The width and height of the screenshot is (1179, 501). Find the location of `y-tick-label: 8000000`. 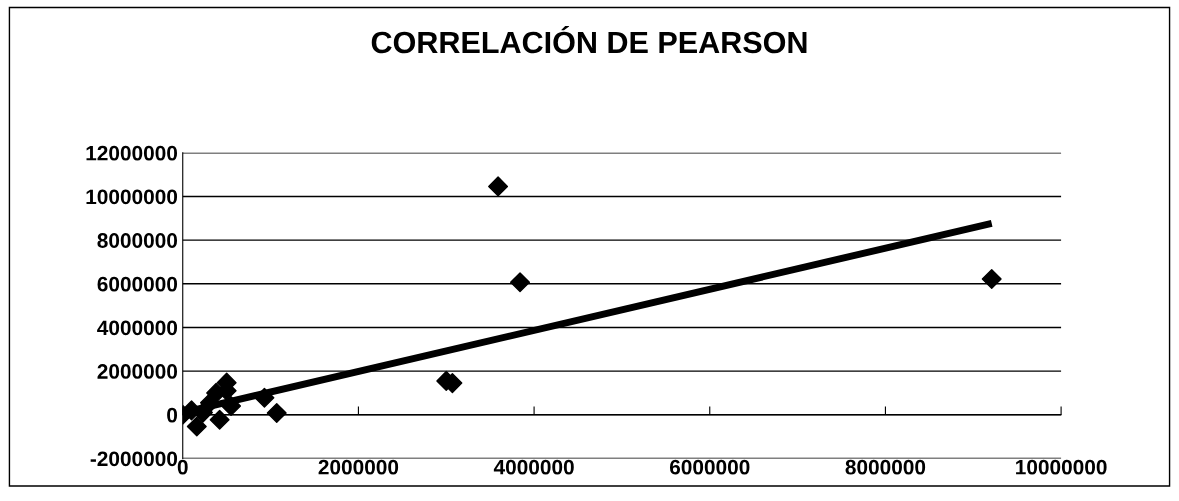

y-tick-label: 8000000 is located at coordinates (137, 240).